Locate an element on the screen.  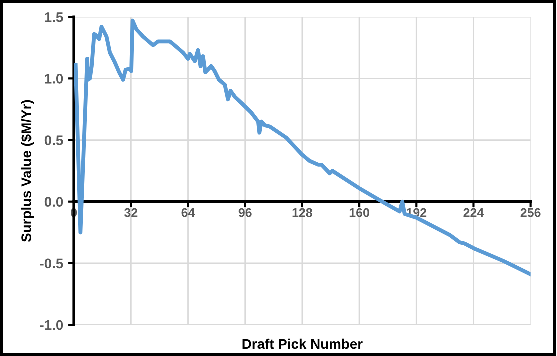
y-axis-title: Surplus Value ($M/Yr) is located at coordinates (27, 171).